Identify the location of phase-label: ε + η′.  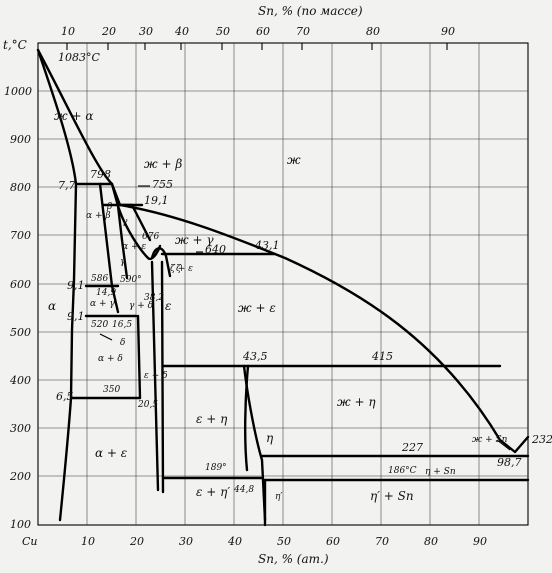
(213, 492).